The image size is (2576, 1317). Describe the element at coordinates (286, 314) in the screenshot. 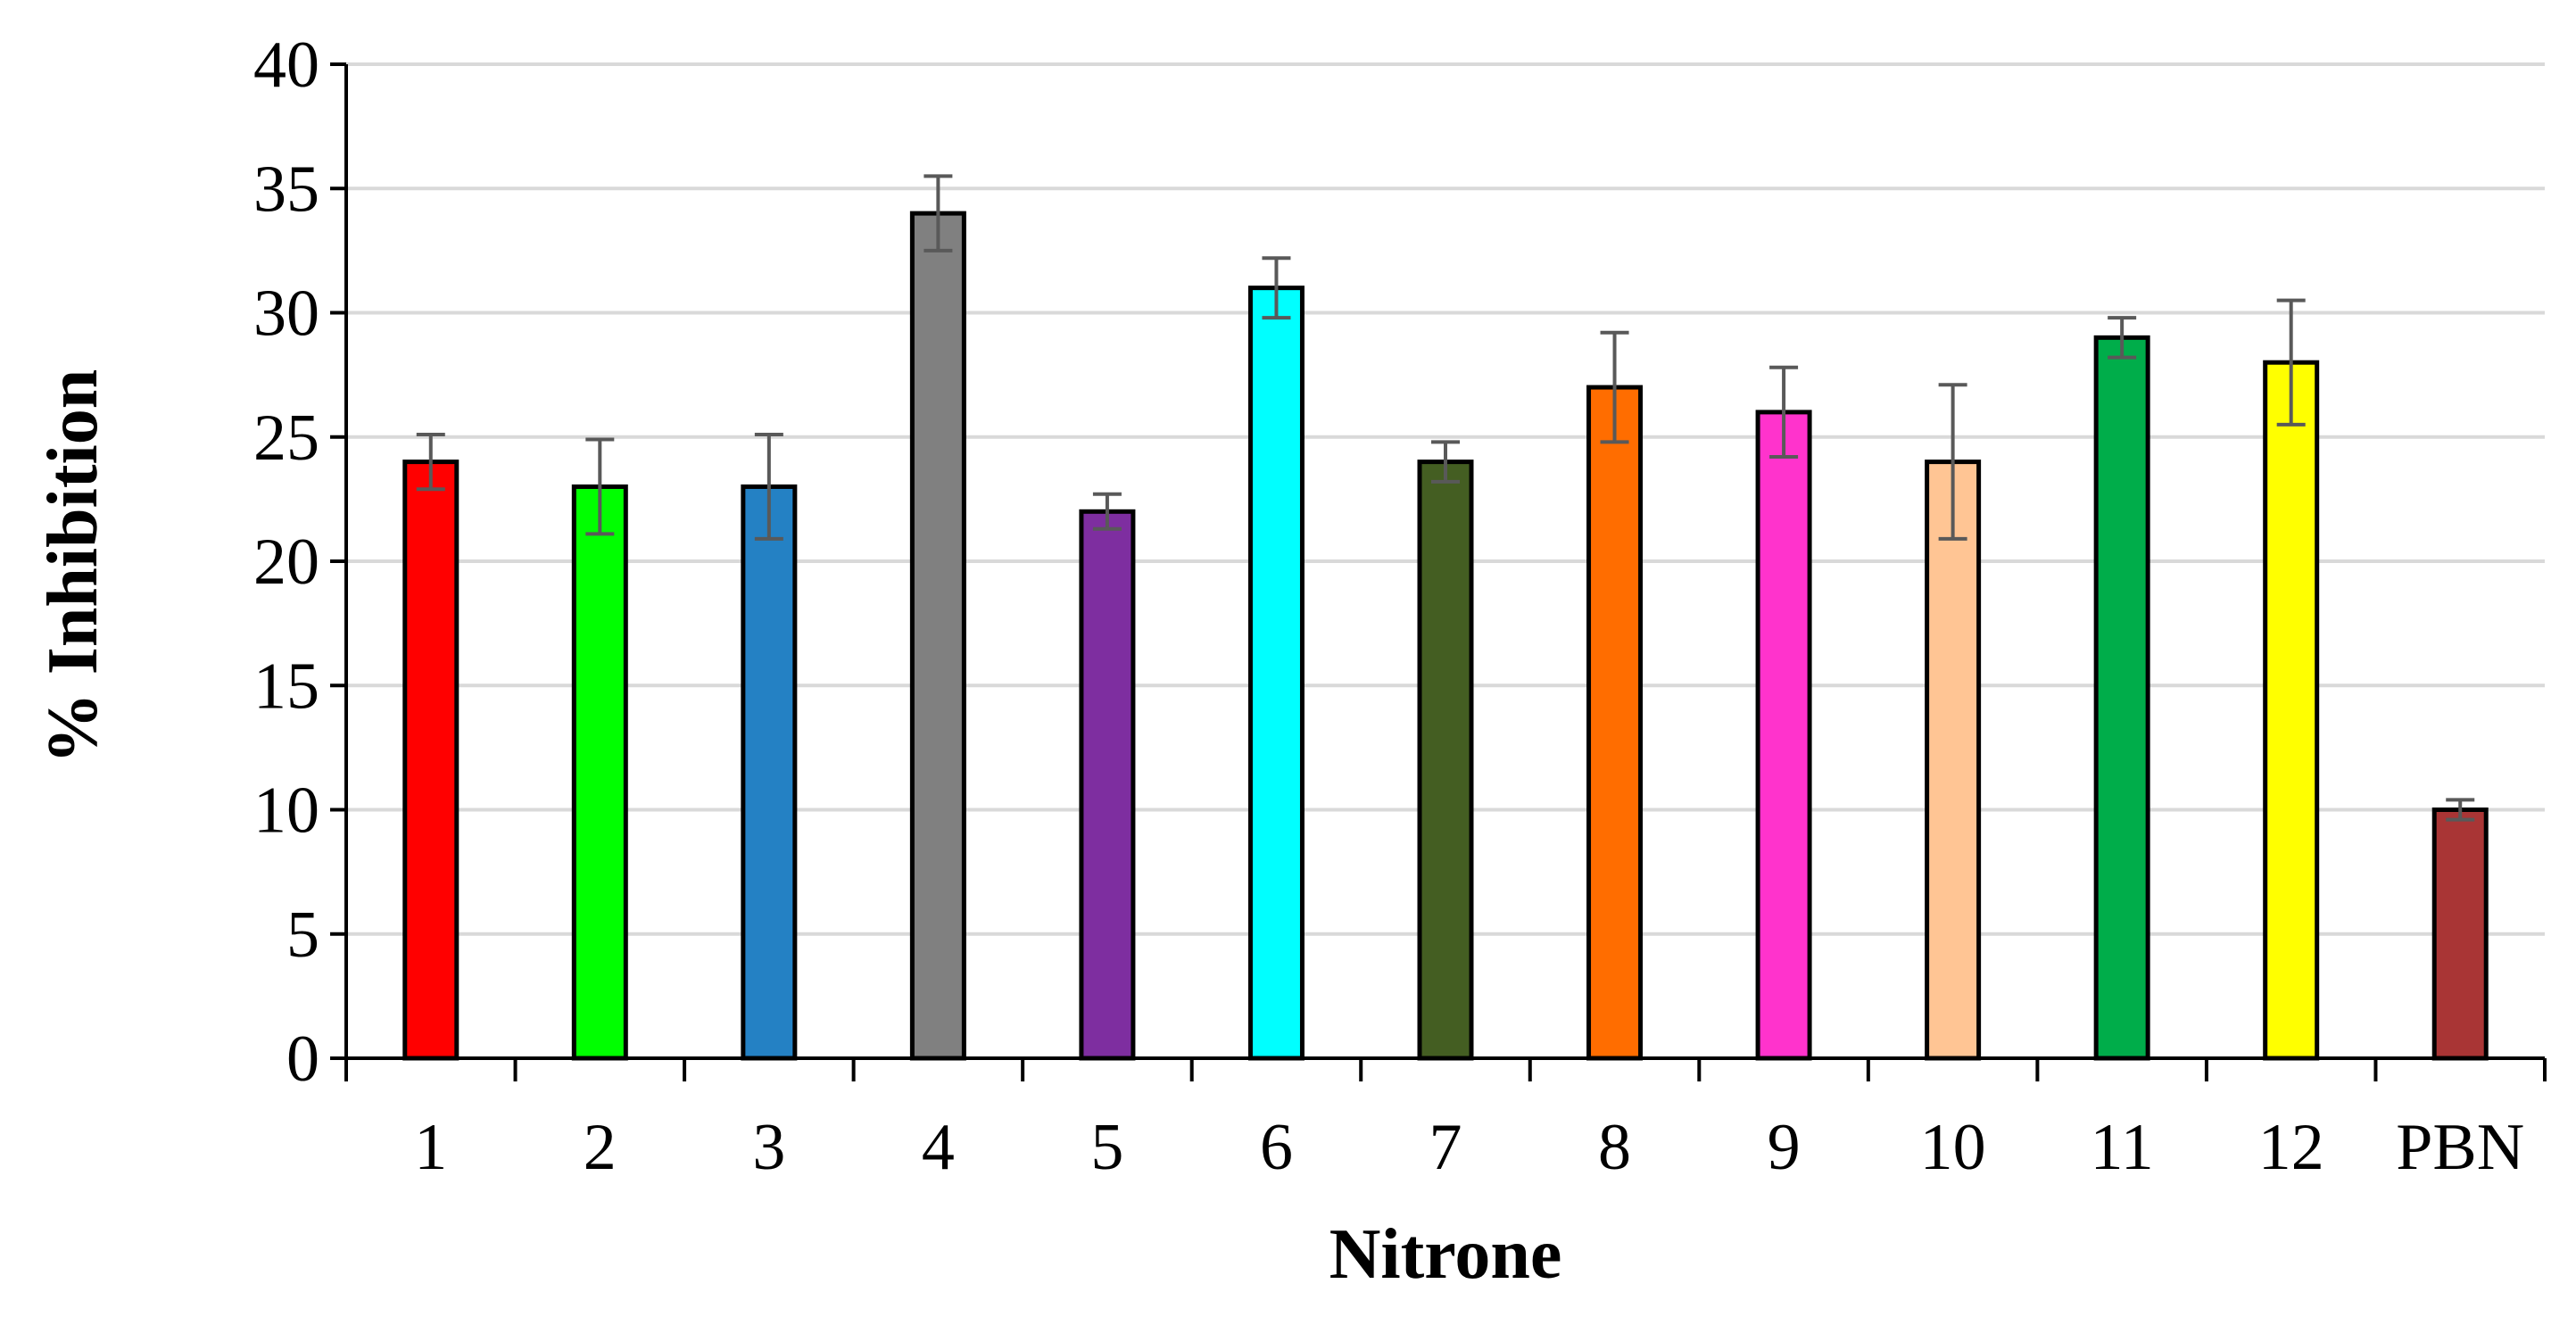

I see `y-tick-label: 30` at that location.